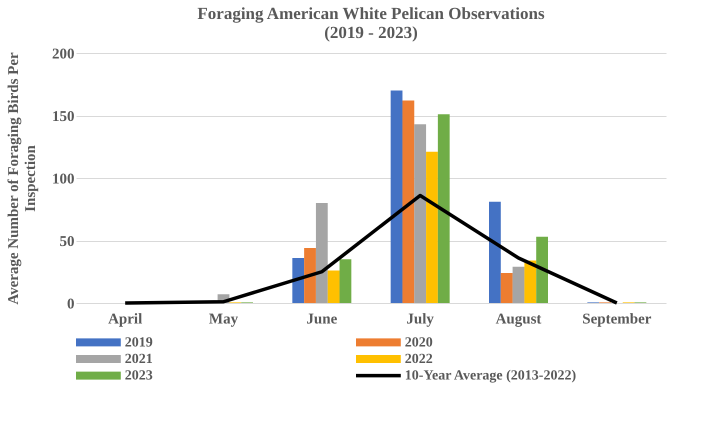  What do you see at coordinates (138, 359) in the screenshot?
I see `legend-label: 2021` at bounding box center [138, 359].